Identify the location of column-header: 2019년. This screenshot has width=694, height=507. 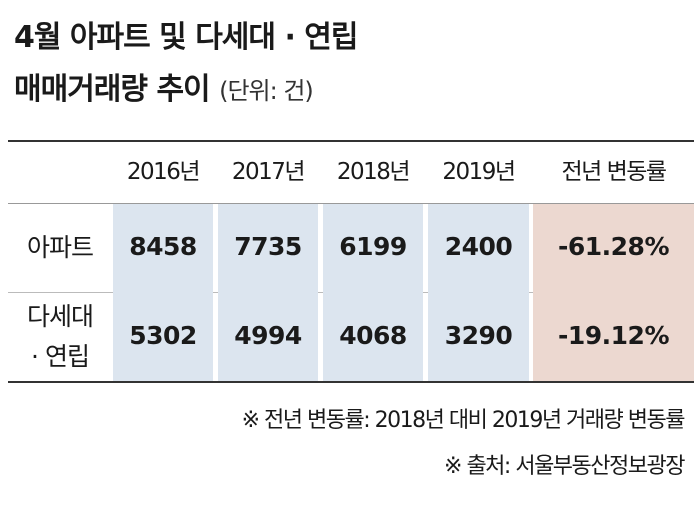
(479, 172).